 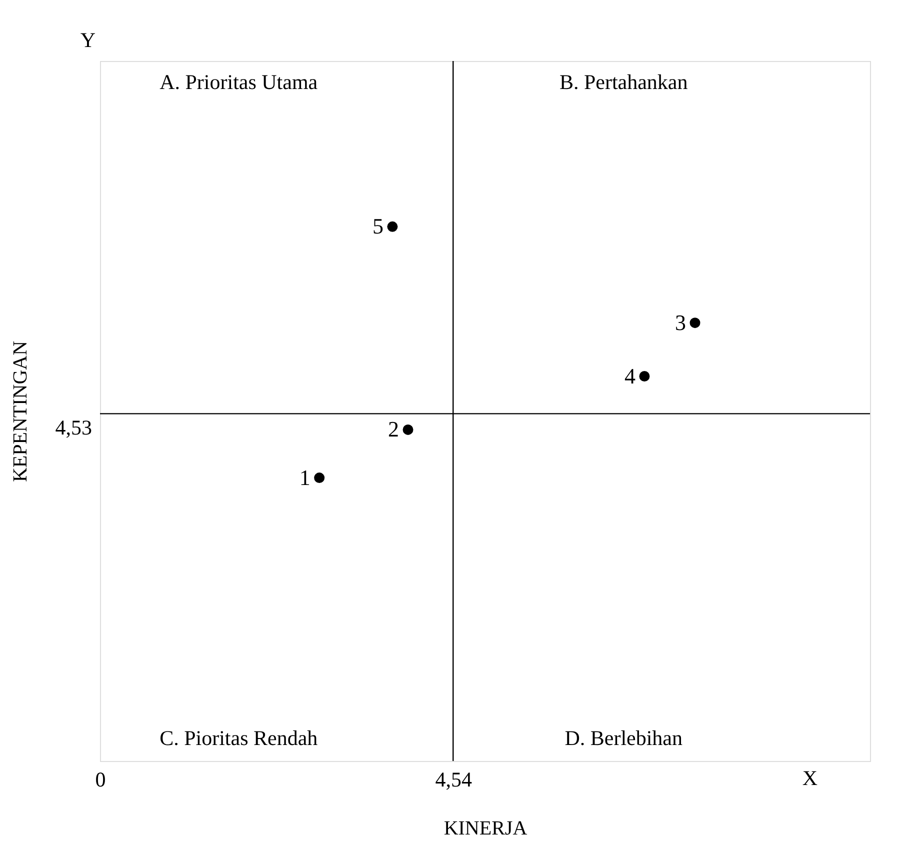 What do you see at coordinates (486, 829) in the screenshot?
I see `x-axis-title: KINERJA` at bounding box center [486, 829].